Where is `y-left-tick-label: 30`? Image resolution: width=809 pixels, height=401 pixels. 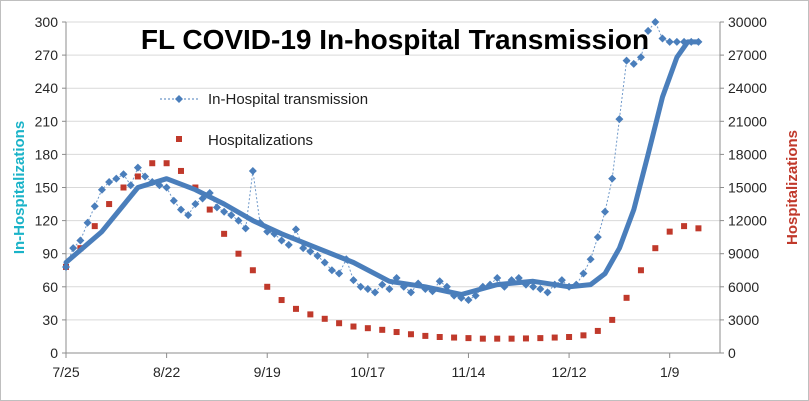
y-left-tick-label: 30 is located at coordinates (50, 320).